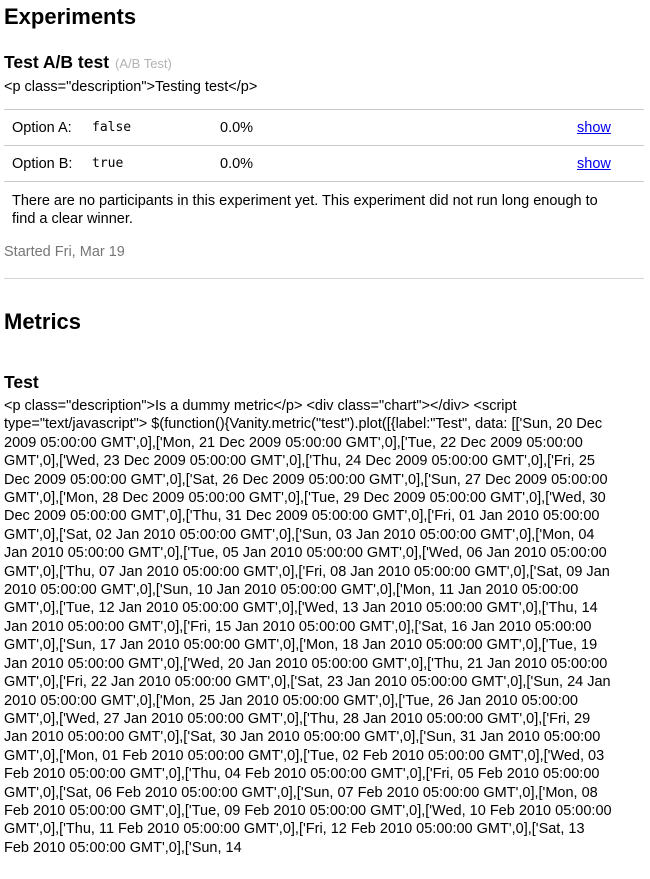 Image resolution: width=650 pixels, height=879 pixels. I want to click on experiment-started: Started Fri, Mar 19, so click(64, 252).